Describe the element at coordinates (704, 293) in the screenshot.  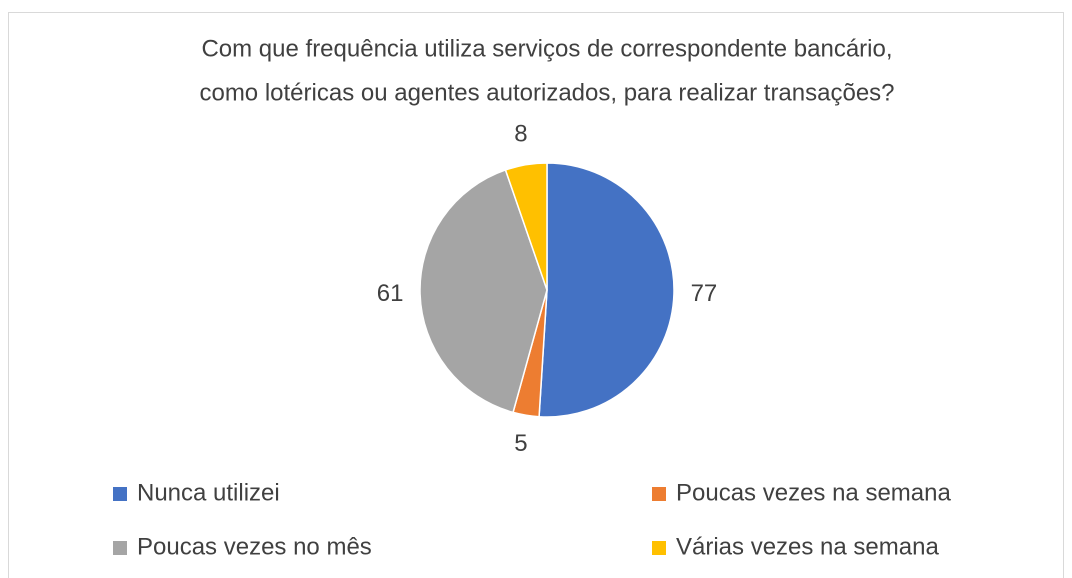
I see `data-label: 77` at that location.